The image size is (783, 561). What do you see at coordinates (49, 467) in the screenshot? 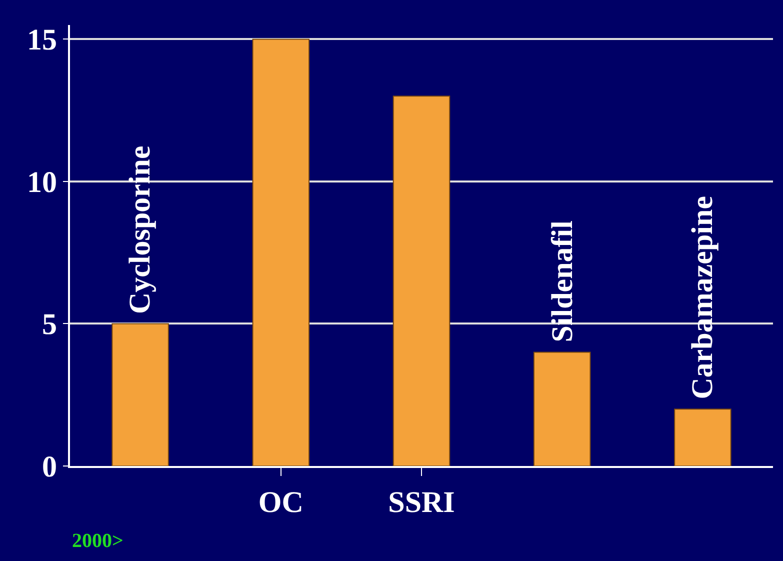
I see `y-tick-label: 0` at bounding box center [49, 467].